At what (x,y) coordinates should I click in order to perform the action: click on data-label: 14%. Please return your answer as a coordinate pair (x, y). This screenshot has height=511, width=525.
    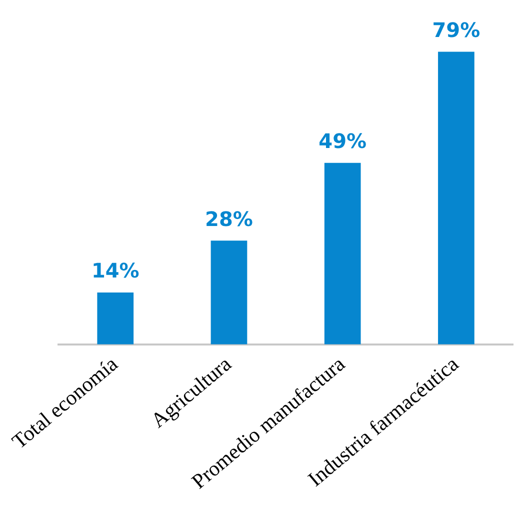
    Looking at the image, I should click on (115, 270).